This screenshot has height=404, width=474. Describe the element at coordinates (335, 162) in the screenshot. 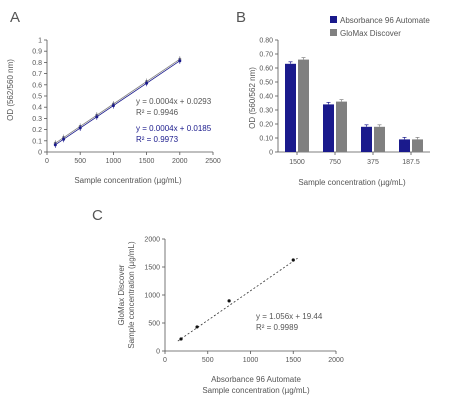

I see `panel-b-x-tick-label: 750` at that location.